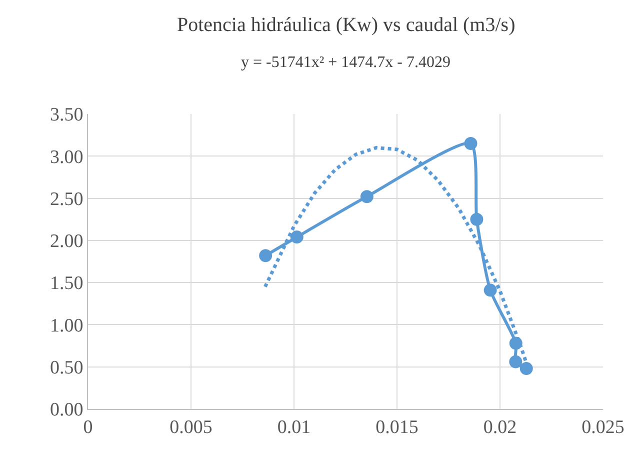  I want to click on chart-subtitle: y = -51741x² + 1474.7x - 7.4029, so click(345, 62).